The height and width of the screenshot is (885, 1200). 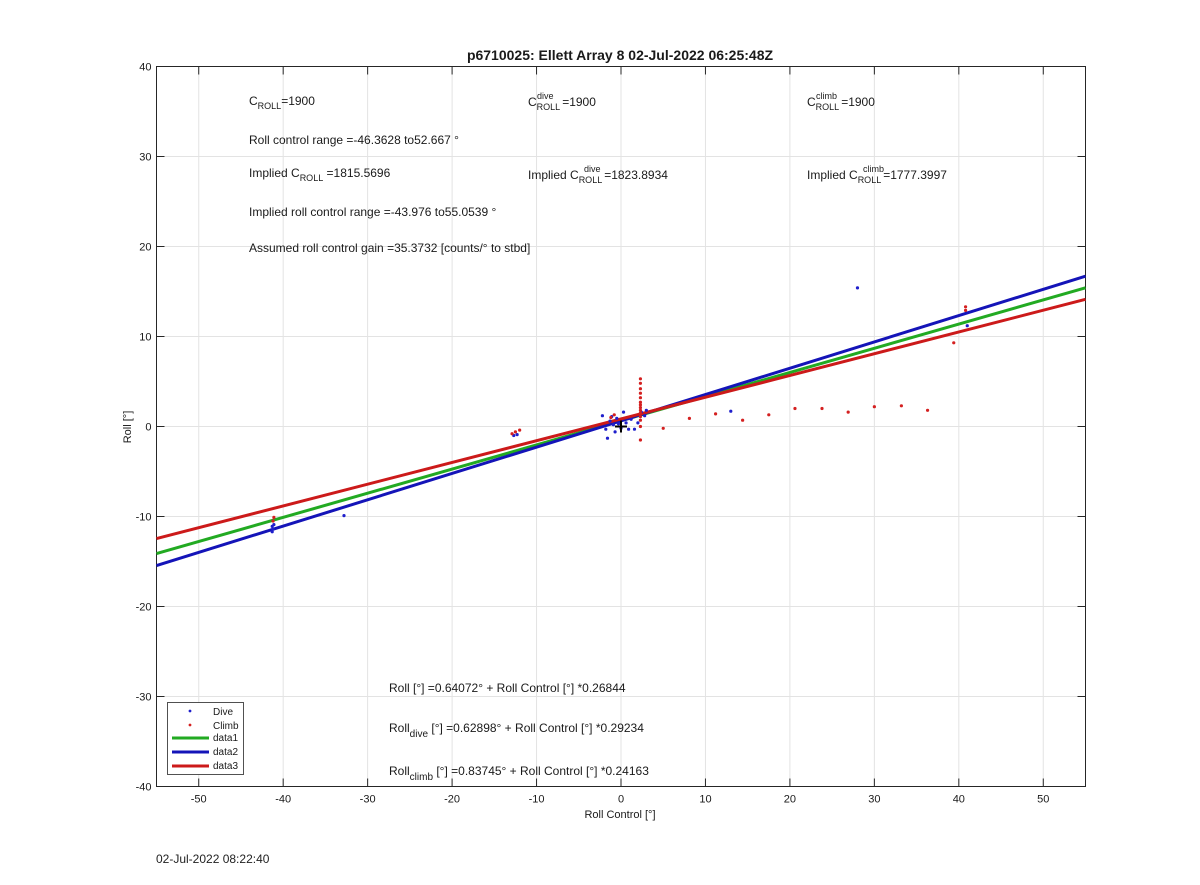 What do you see at coordinates (354, 140) in the screenshot?
I see `annotation-roll-range: Roll control range =-46.3628 to52.667 °` at bounding box center [354, 140].